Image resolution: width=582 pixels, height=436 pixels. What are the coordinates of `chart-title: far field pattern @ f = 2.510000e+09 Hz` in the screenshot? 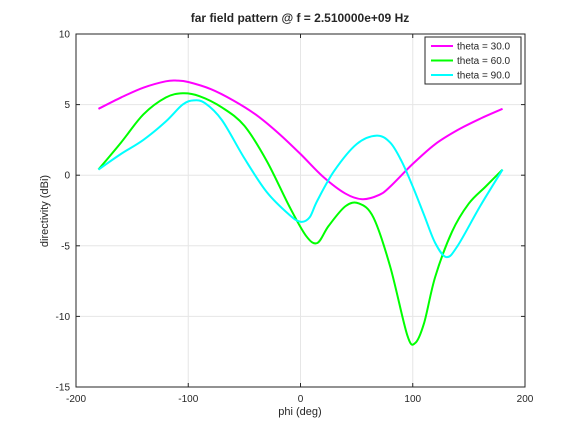 It's located at (300, 18).